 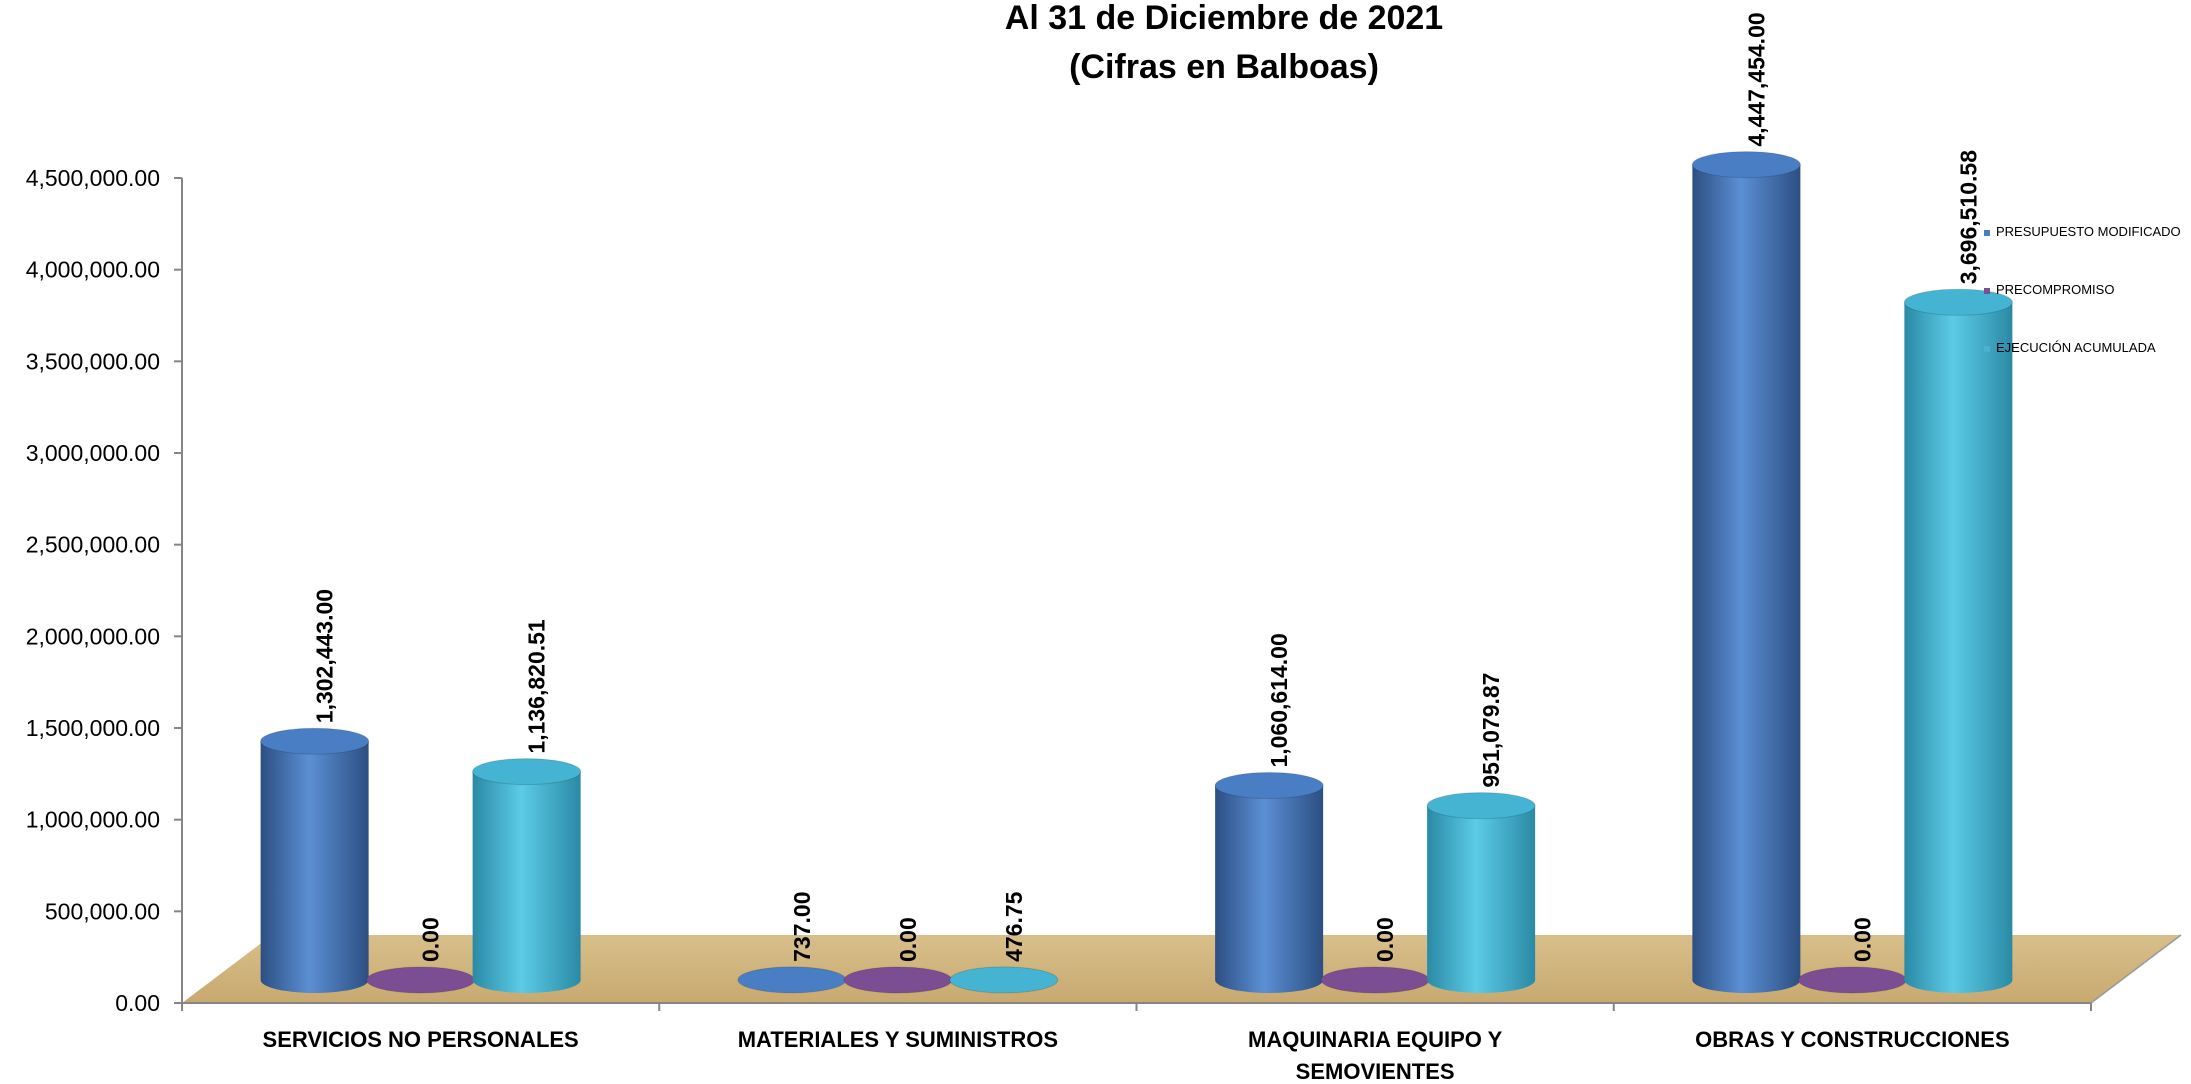 What do you see at coordinates (93, 545) in the screenshot?
I see `y-tick-label: 2,500,000.00` at bounding box center [93, 545].